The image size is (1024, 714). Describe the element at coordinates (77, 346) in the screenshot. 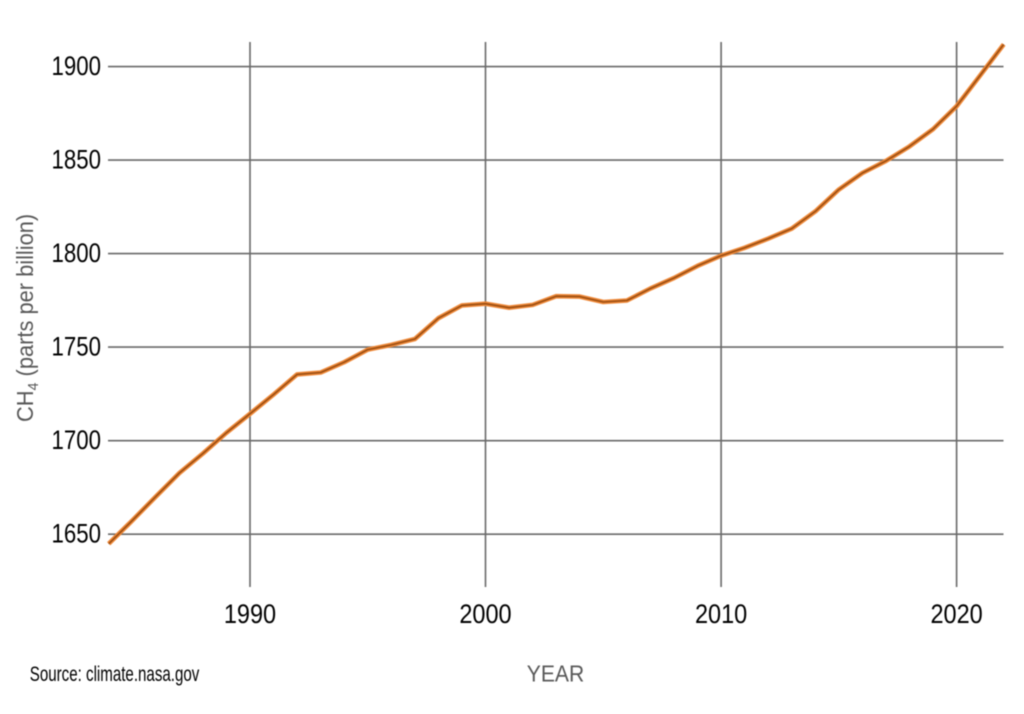

I see `svg-text: 1750` at that location.